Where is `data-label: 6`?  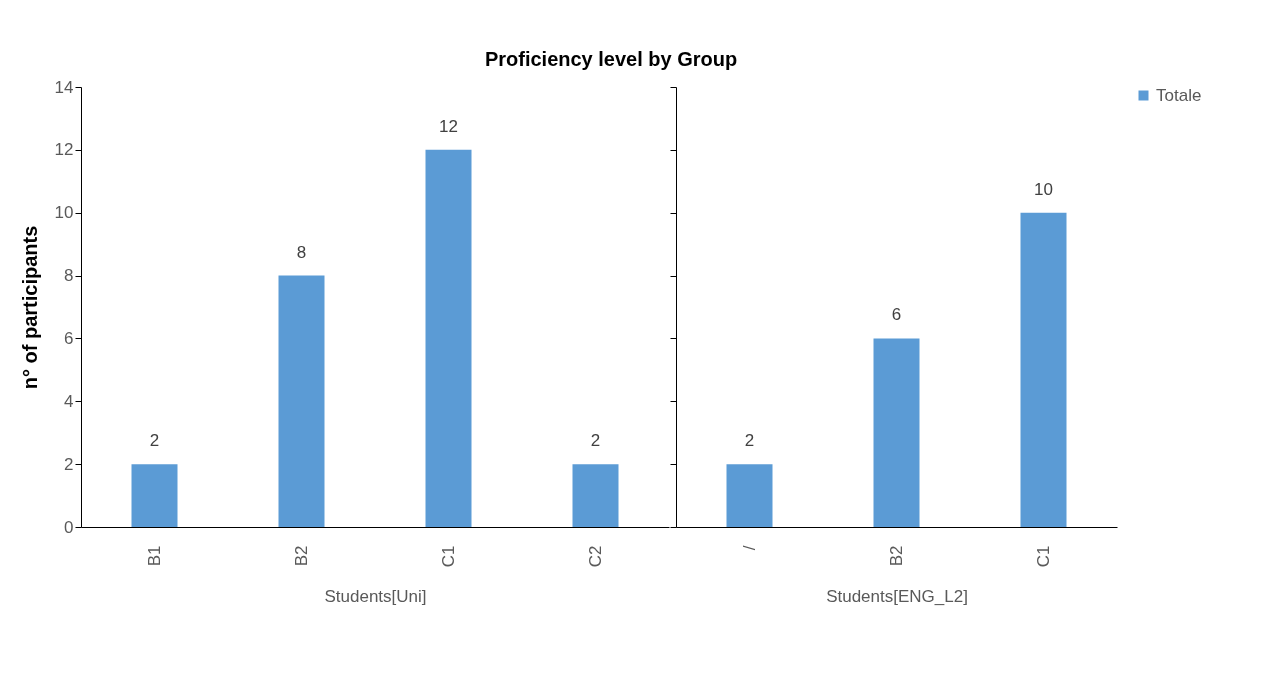
data-label: 6 is located at coordinates (896, 315).